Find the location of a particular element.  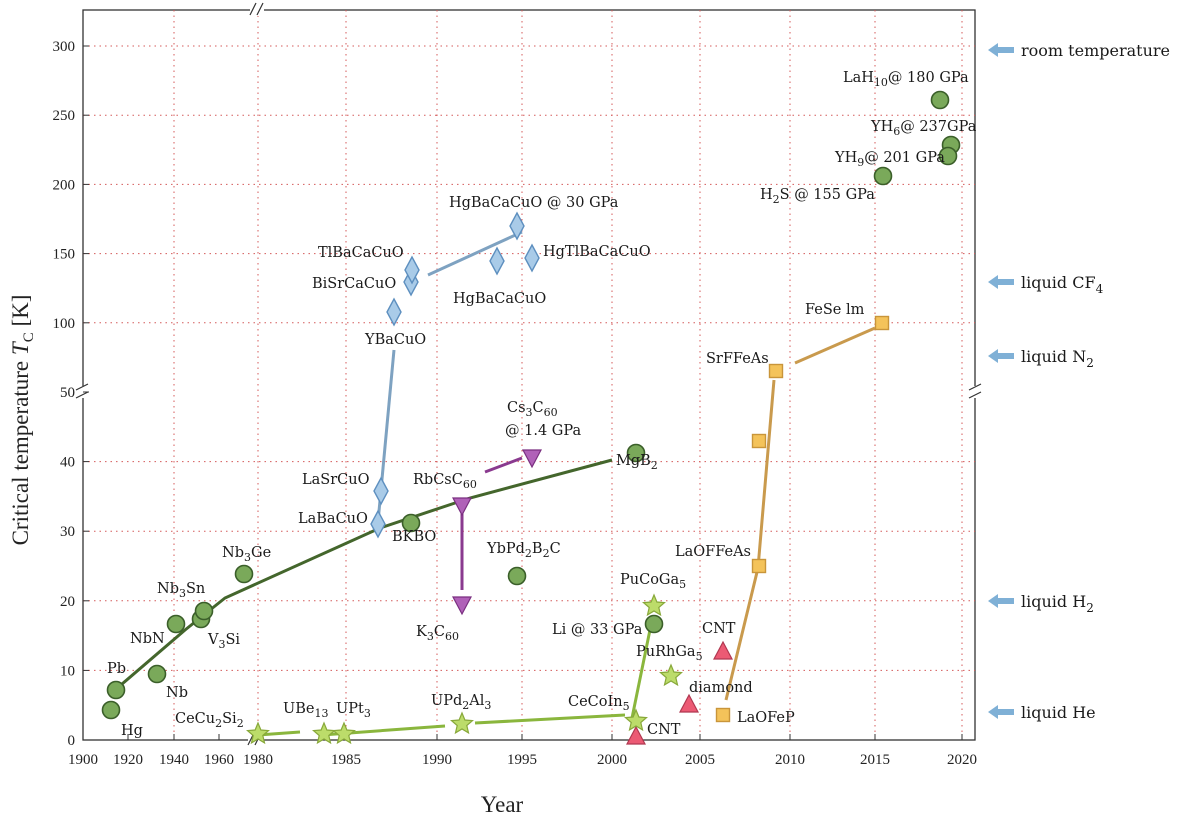

ref-liquid-cf4: liquid CF4 is located at coordinates (1062, 284).